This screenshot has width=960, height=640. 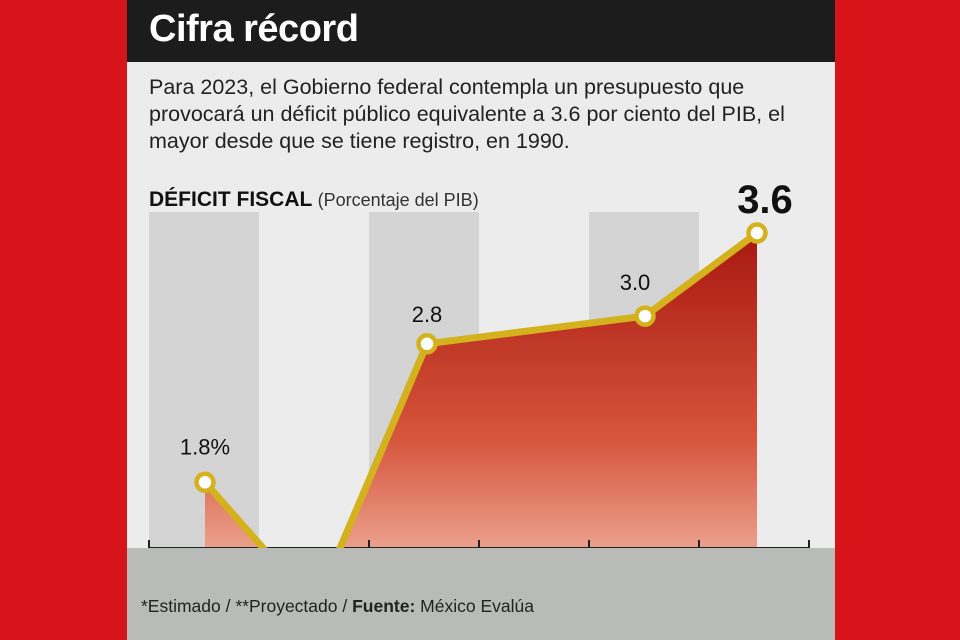 What do you see at coordinates (231, 199) in the screenshot?
I see `chart-title: DÉFICIT FISCAL` at bounding box center [231, 199].